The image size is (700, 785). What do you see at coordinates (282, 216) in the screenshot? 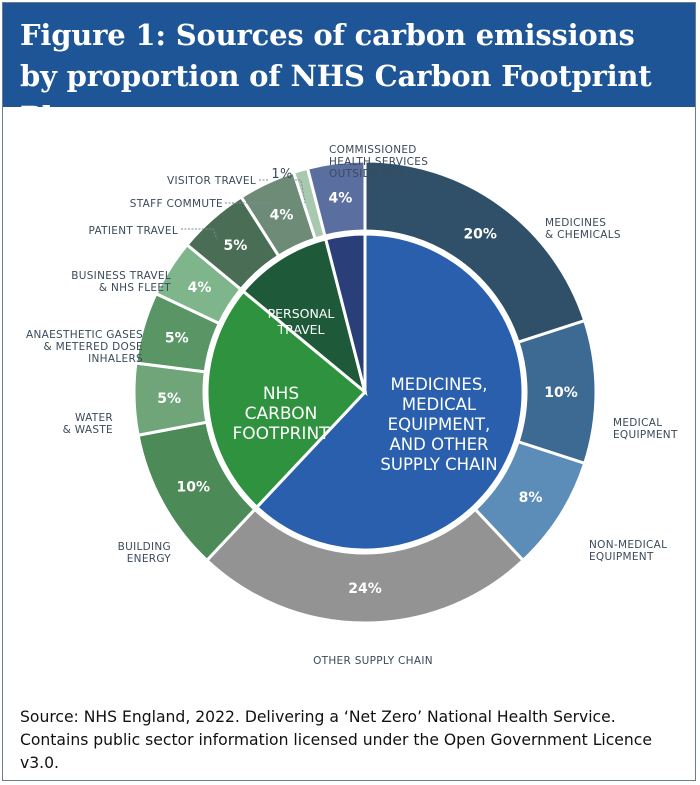
I see `pct-label-staff-commute: 4%` at bounding box center [282, 216].